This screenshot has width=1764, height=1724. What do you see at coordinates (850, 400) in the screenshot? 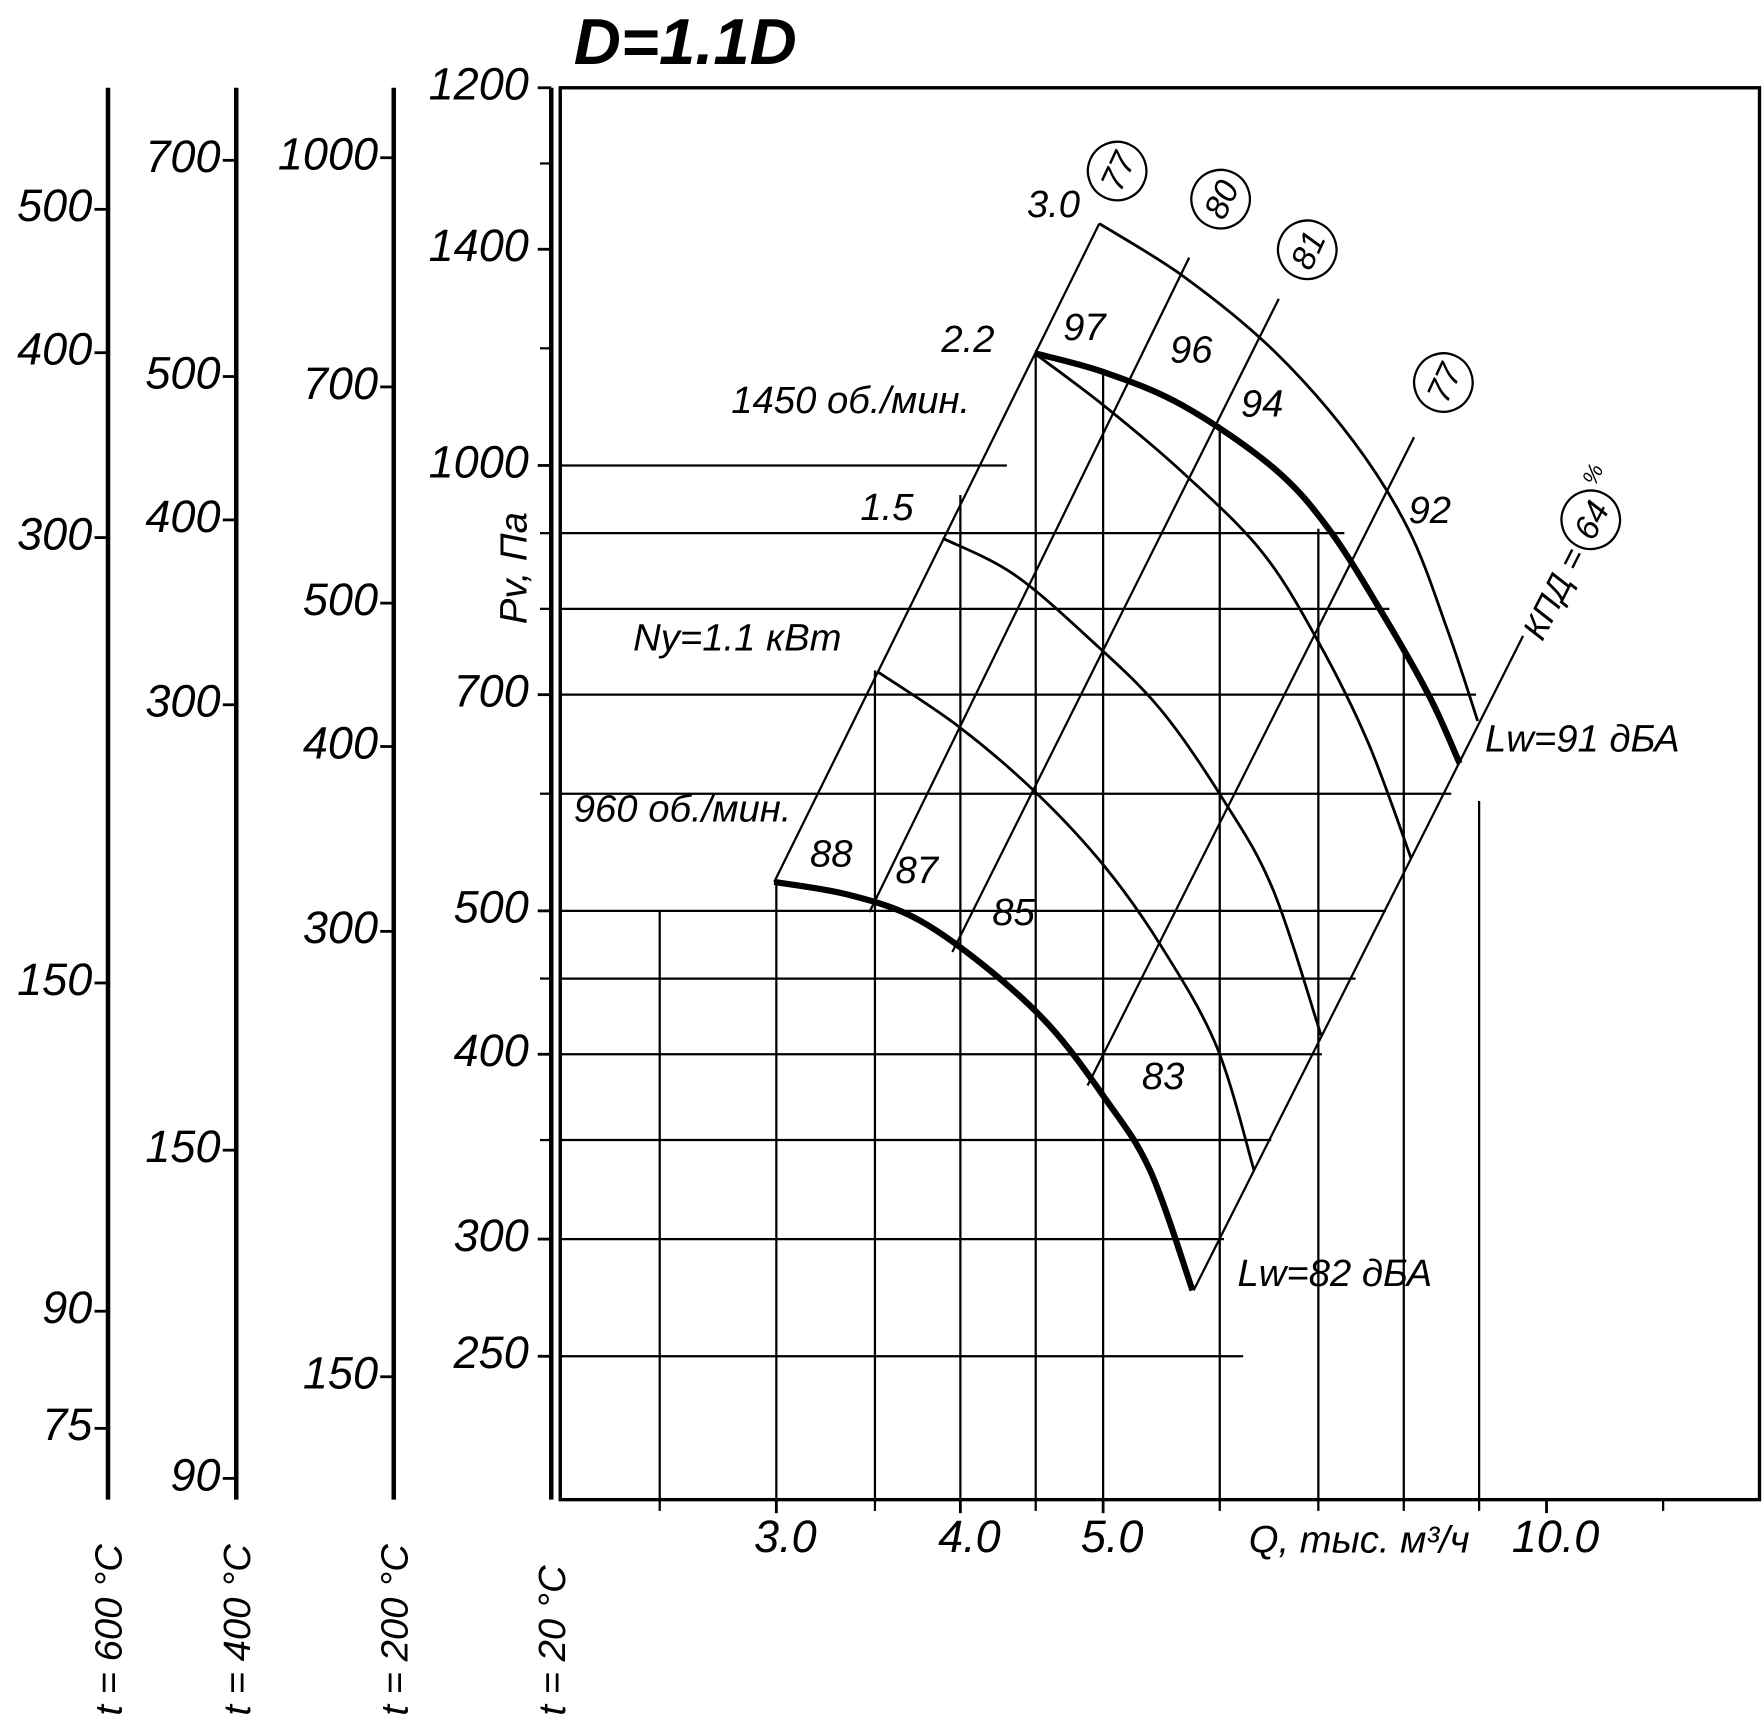
I see `curve-label: 1450 об./мин.` at bounding box center [850, 400].